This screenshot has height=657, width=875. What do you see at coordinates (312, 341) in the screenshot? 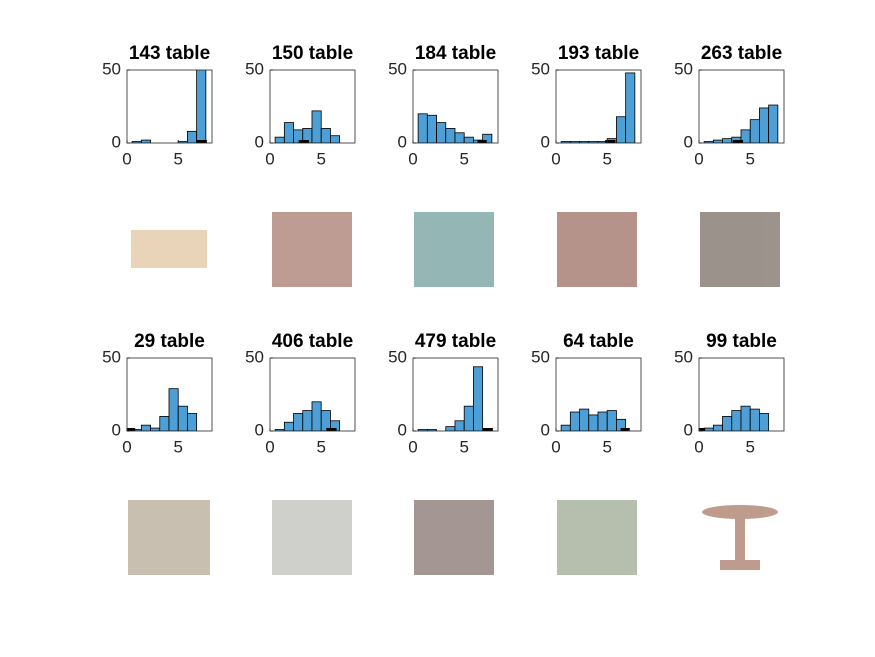
I see `chart-title: 406 table` at bounding box center [312, 341].